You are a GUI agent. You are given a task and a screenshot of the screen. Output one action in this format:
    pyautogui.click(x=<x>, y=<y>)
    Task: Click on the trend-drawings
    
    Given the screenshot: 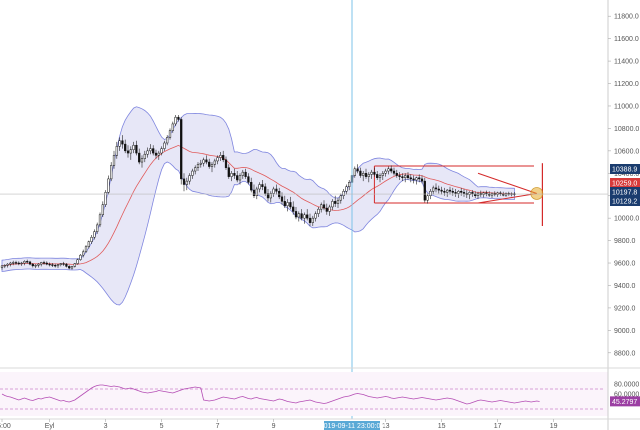 What is the action you would take?
    pyautogui.click(x=458, y=195)
    